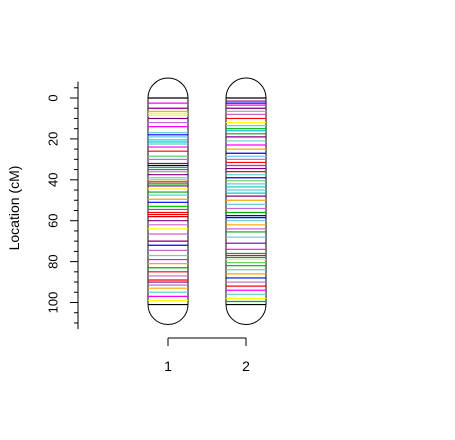 This screenshot has width=455, height=440. What do you see at coordinates (52, 261) in the screenshot?
I see `y-tick-label: 80` at bounding box center [52, 261].